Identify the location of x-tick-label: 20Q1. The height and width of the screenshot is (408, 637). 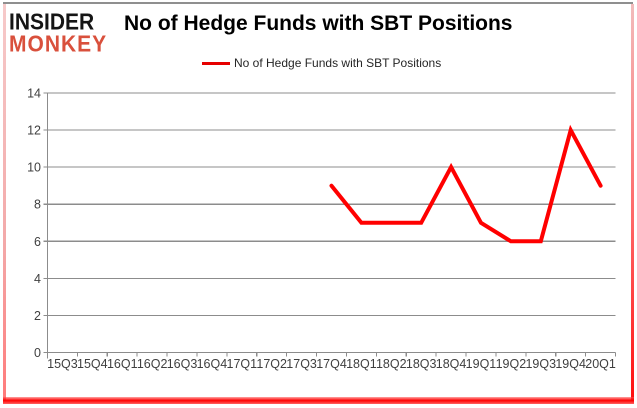
(600, 364).